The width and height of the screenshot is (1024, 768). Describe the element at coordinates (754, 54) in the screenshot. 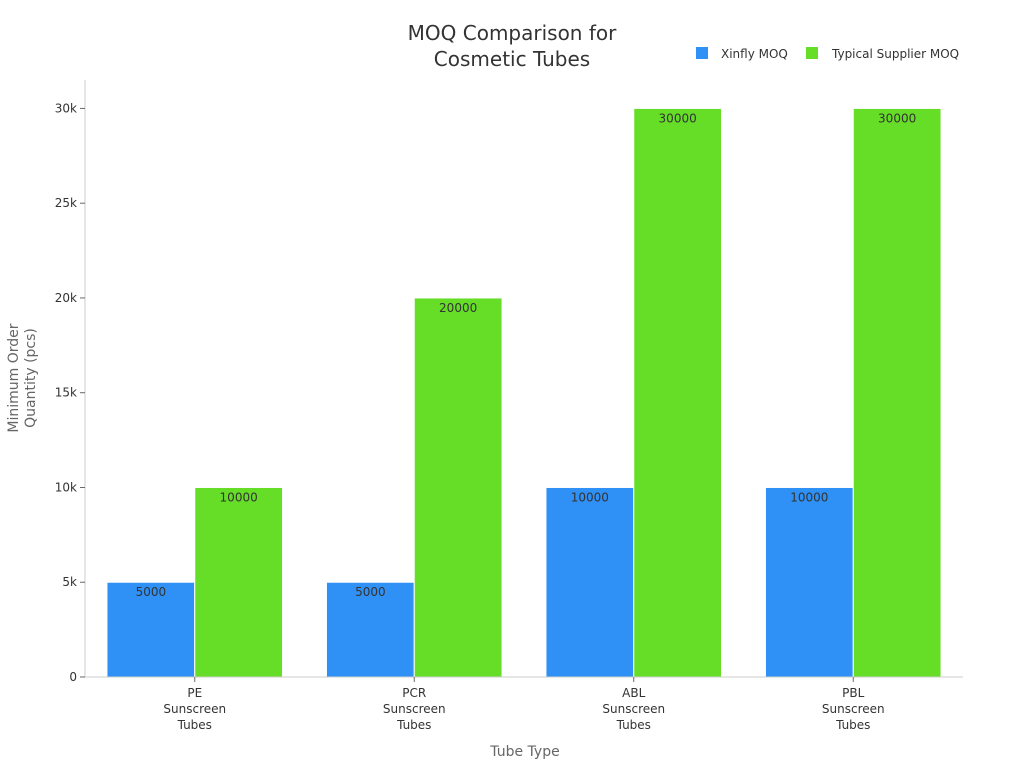

I see `legend-label-0: Xinfly MOQ` at that location.